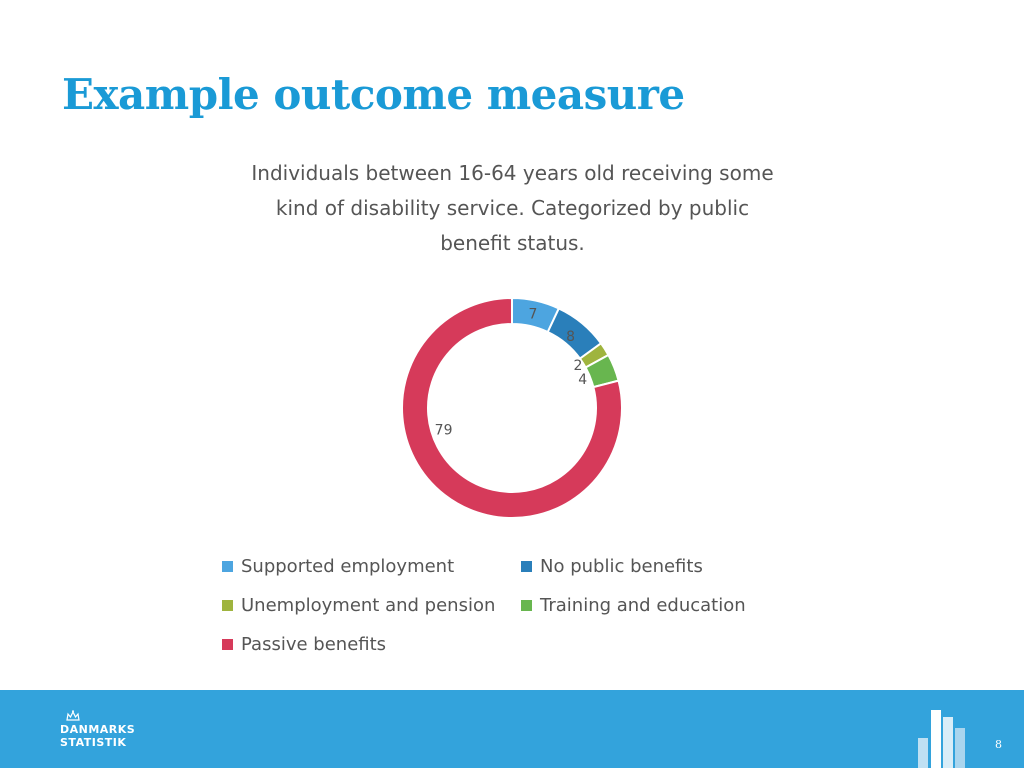 The image size is (1024, 768). I want to click on donut-chart: 7 8 24 79, so click(512, 407).